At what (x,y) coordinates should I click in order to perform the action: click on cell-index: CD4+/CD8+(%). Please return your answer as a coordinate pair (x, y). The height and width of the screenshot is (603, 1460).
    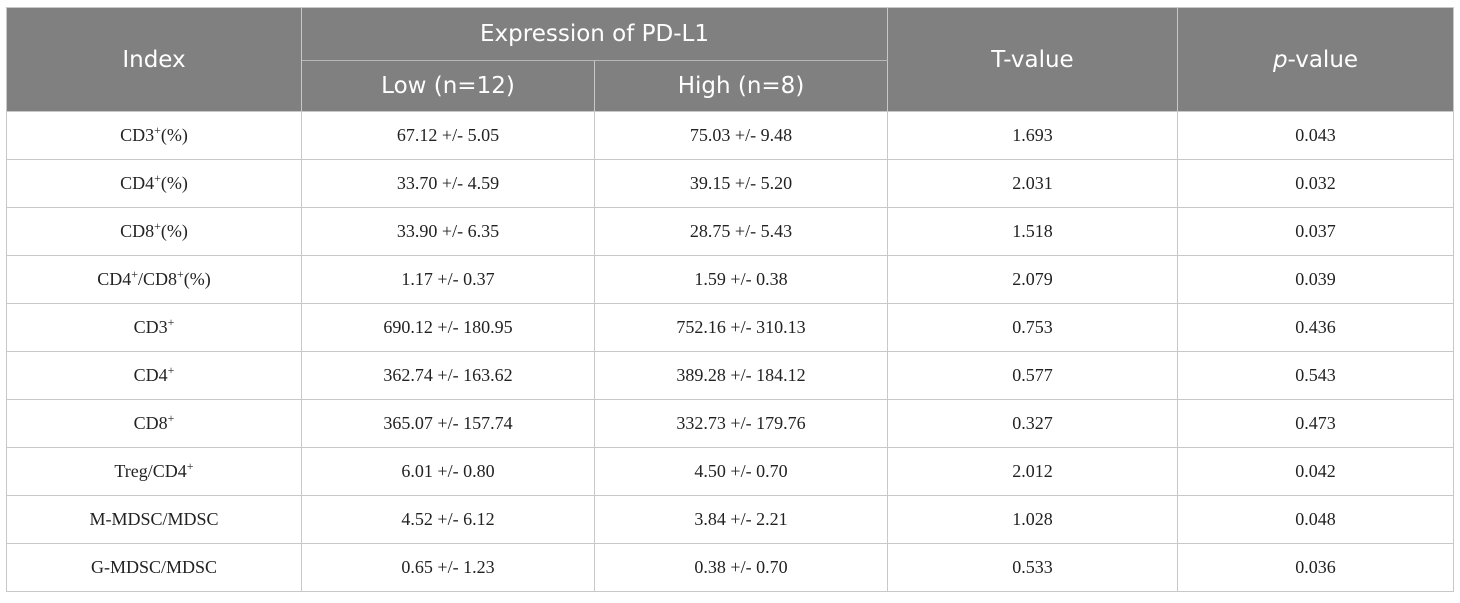
    Looking at the image, I should click on (154, 279).